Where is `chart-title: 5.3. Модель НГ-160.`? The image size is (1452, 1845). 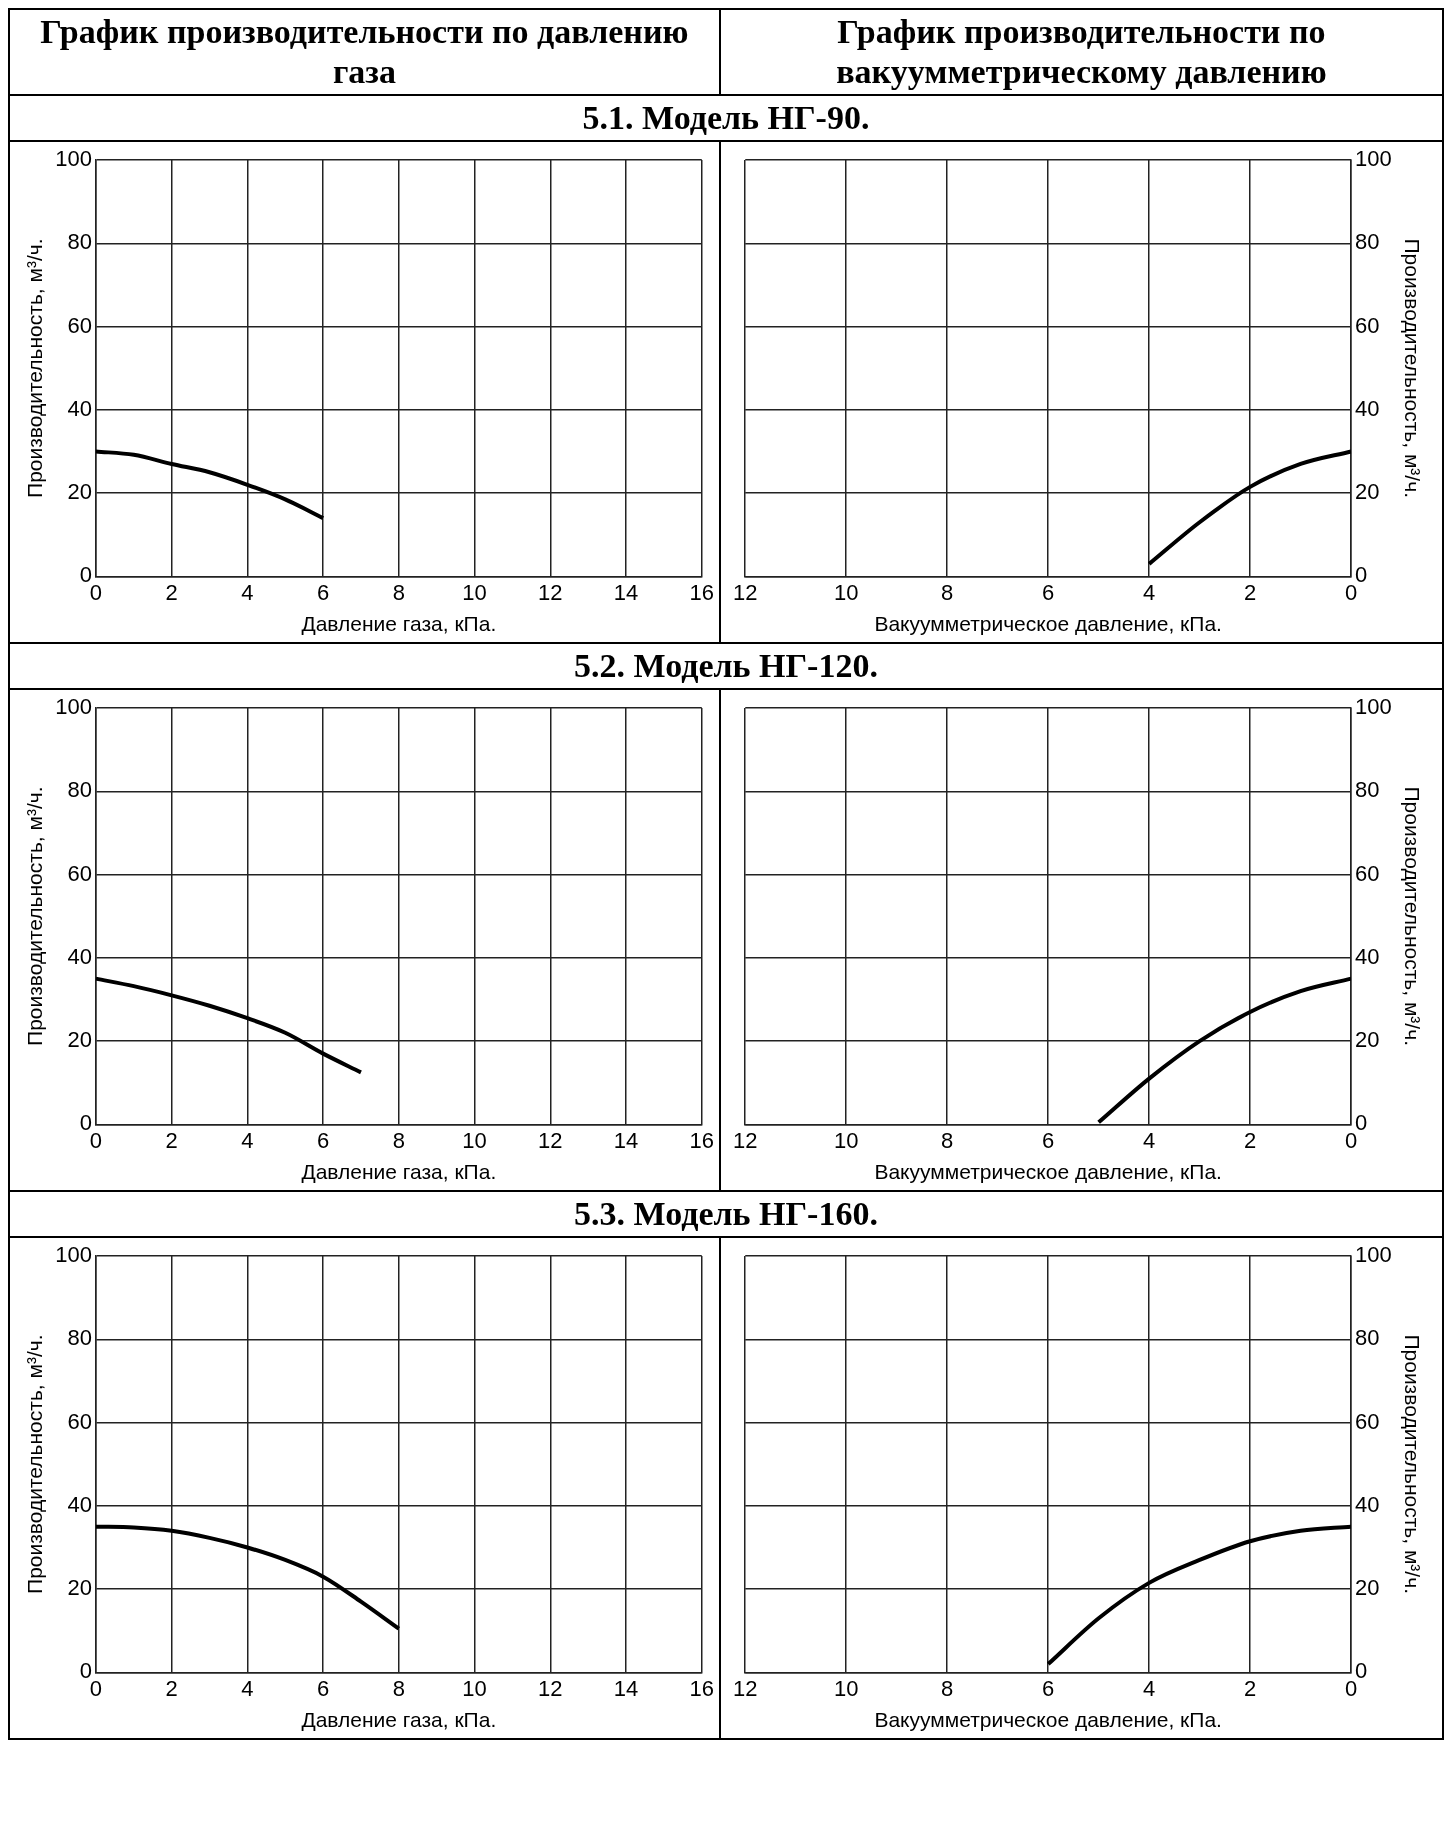
chart-title: 5.3. Модель НГ-160. is located at coordinates (726, 1214).